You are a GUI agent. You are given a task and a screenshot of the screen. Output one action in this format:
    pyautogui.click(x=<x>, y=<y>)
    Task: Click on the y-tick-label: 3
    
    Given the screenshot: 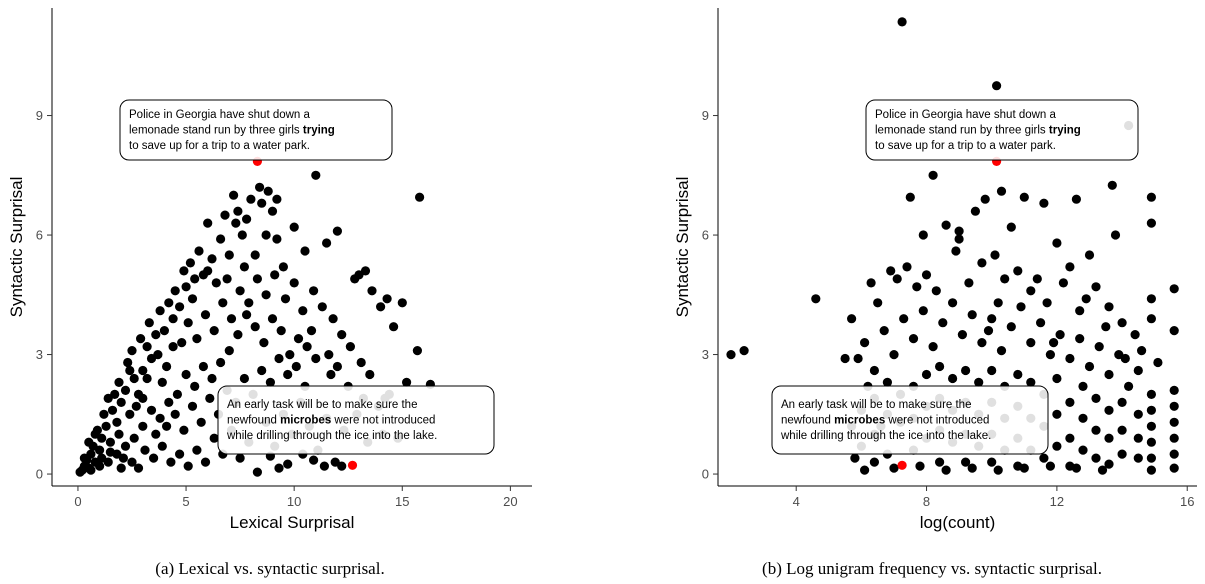 What is the action you would take?
    pyautogui.click(x=39, y=354)
    